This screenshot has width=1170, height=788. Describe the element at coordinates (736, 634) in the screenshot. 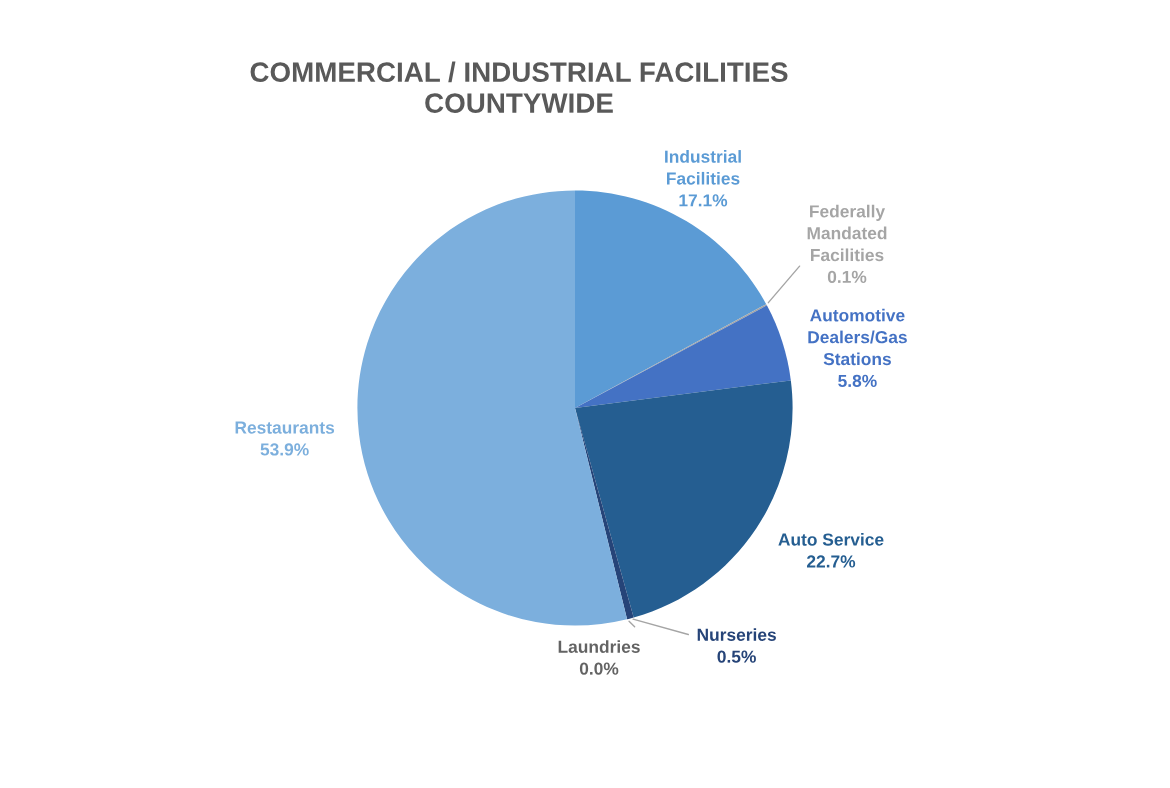

I see `slice-label: Nurseries` at that location.